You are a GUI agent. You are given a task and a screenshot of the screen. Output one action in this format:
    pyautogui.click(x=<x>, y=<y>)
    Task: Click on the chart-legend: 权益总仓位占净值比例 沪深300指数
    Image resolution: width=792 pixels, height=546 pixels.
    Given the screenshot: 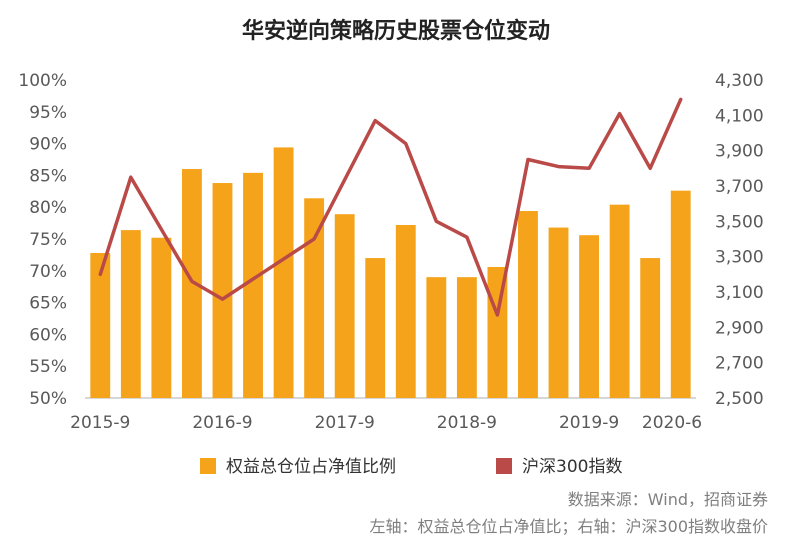 What is the action you would take?
    pyautogui.click(x=411, y=467)
    